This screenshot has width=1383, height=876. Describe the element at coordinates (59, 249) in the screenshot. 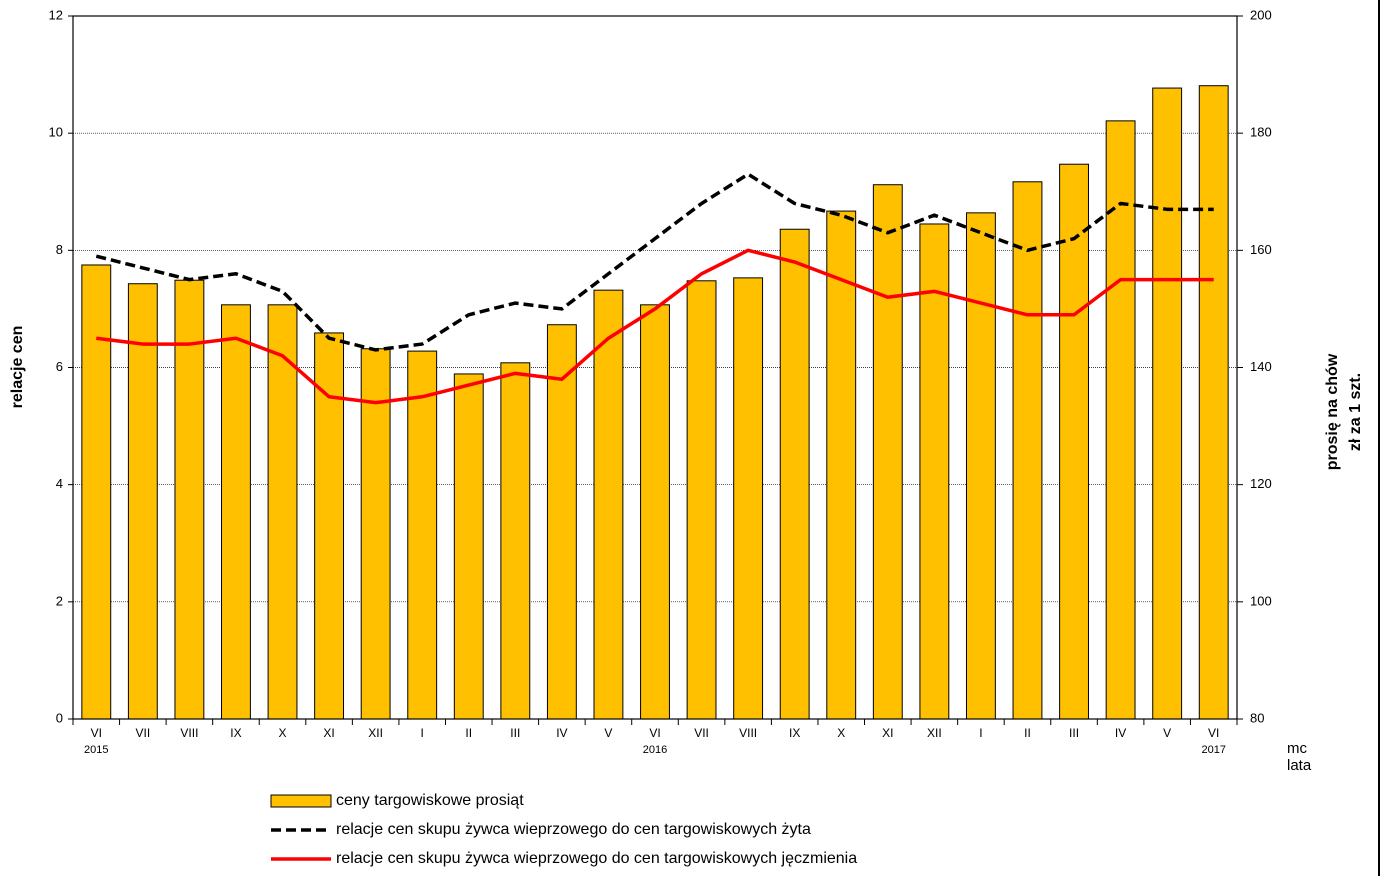

I see `y-tick-label: 8` at that location.